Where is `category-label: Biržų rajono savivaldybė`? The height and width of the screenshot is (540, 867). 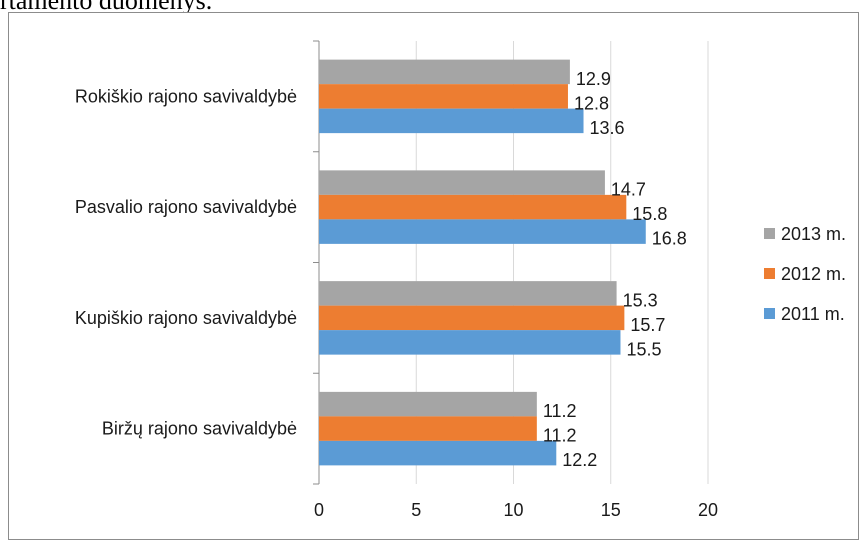
category-label: Biržų rajono savivaldybė is located at coordinates (199, 429).